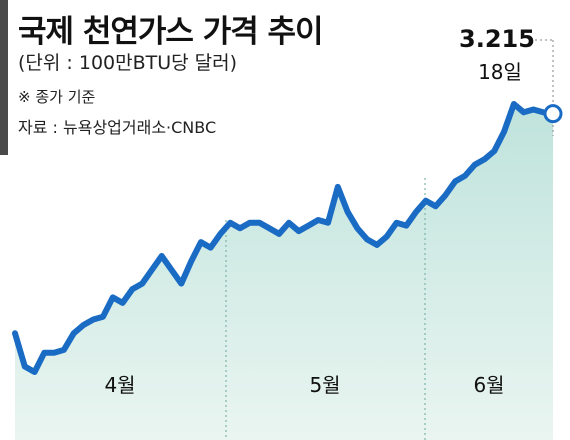  Describe the element at coordinates (324, 385) in the screenshot. I see `x-tick-label: 5월` at that location.